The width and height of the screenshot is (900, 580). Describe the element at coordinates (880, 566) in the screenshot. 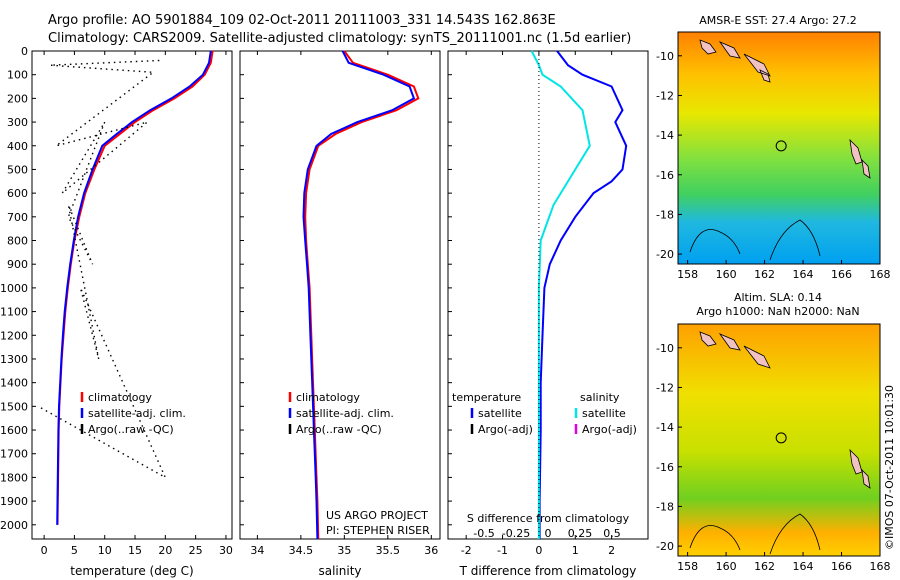

I see `sla_map-xtick-label: 168` at that location.